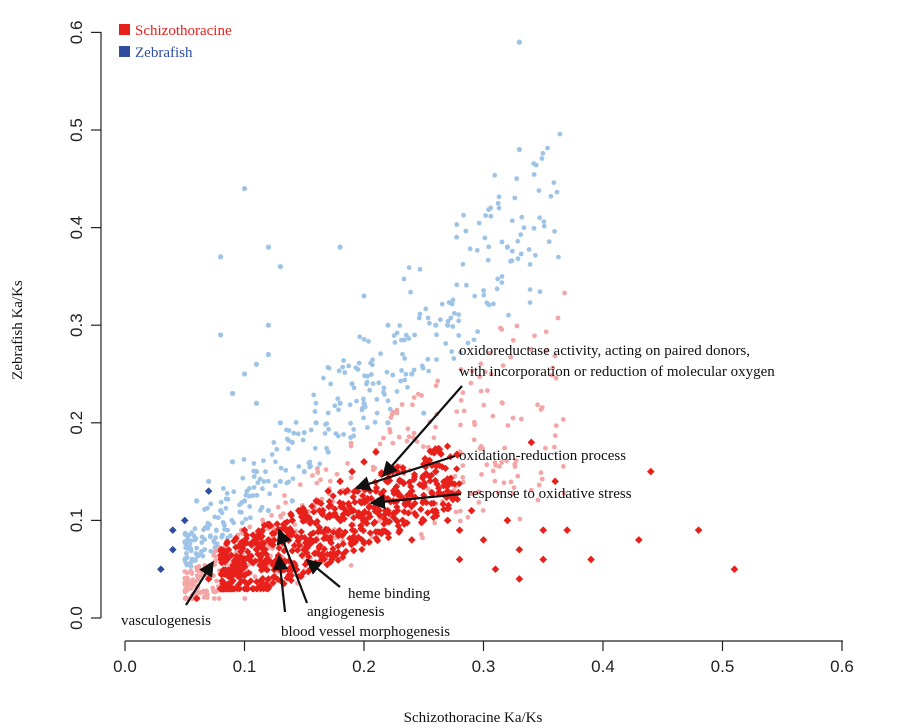 The height and width of the screenshot is (728, 909). What do you see at coordinates (245, 666) in the screenshot?
I see `x-tick-label: 0.1` at bounding box center [245, 666].